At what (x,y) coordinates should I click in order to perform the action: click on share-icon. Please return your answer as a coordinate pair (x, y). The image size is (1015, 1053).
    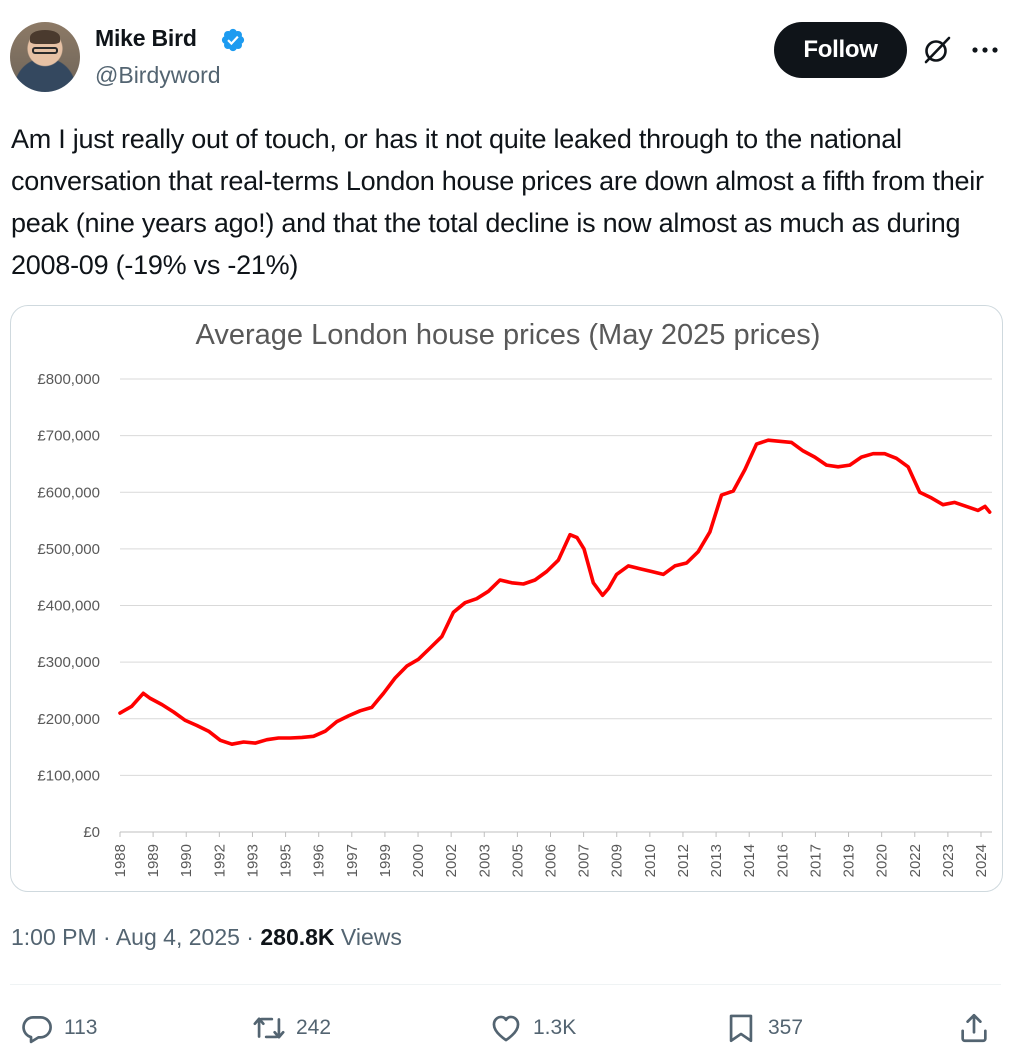
    Looking at the image, I should click on (974, 1028).